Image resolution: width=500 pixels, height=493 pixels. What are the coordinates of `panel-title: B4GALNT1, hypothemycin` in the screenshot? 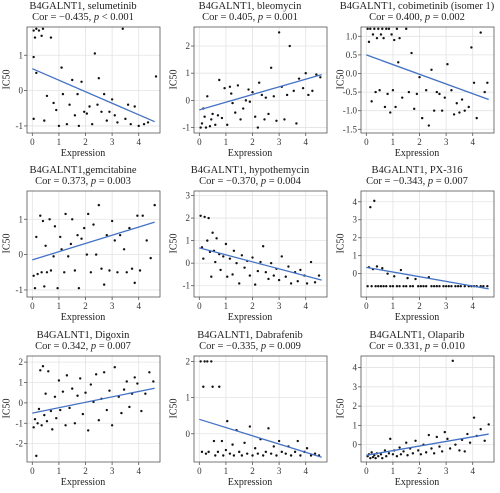 It's located at (250, 170).